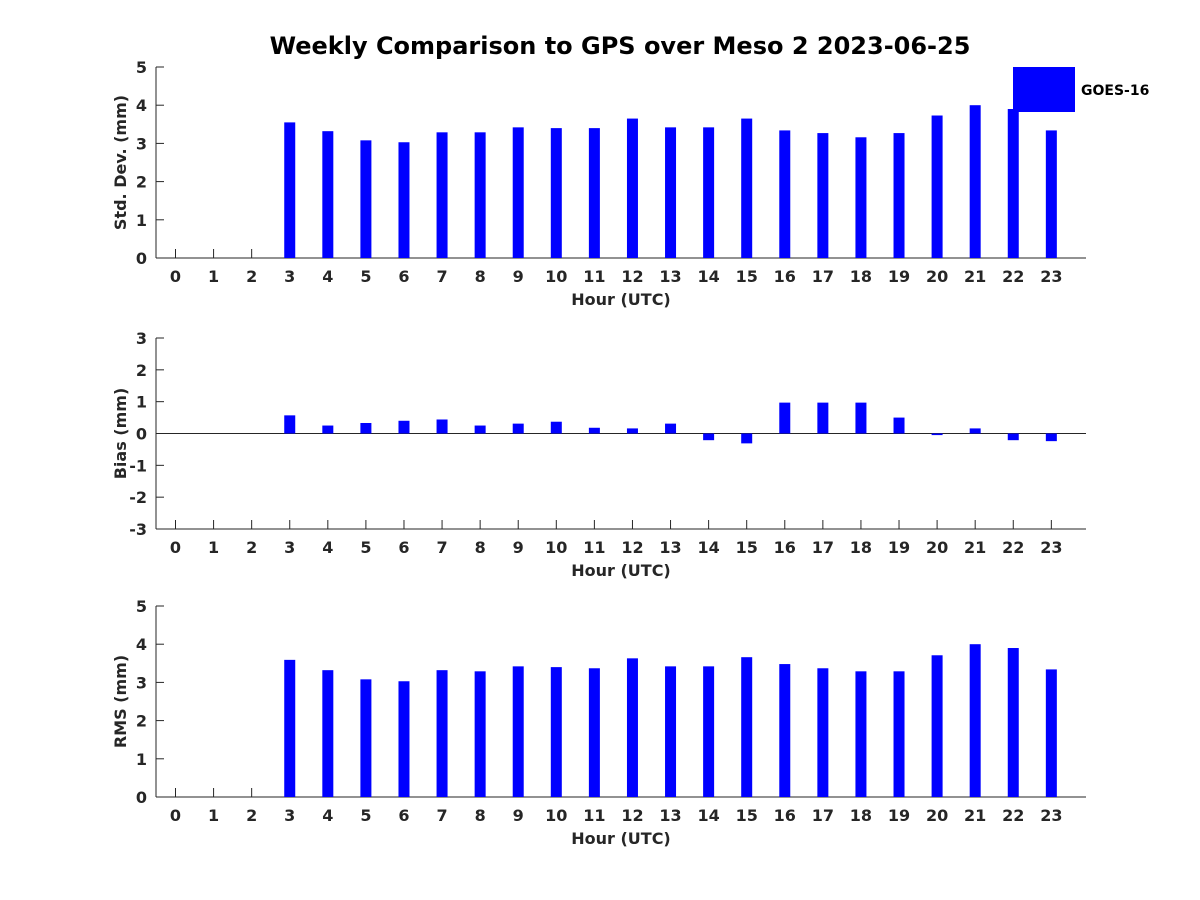  What do you see at coordinates (480, 547) in the screenshot?
I see `x-tick-label: 8` at bounding box center [480, 547].